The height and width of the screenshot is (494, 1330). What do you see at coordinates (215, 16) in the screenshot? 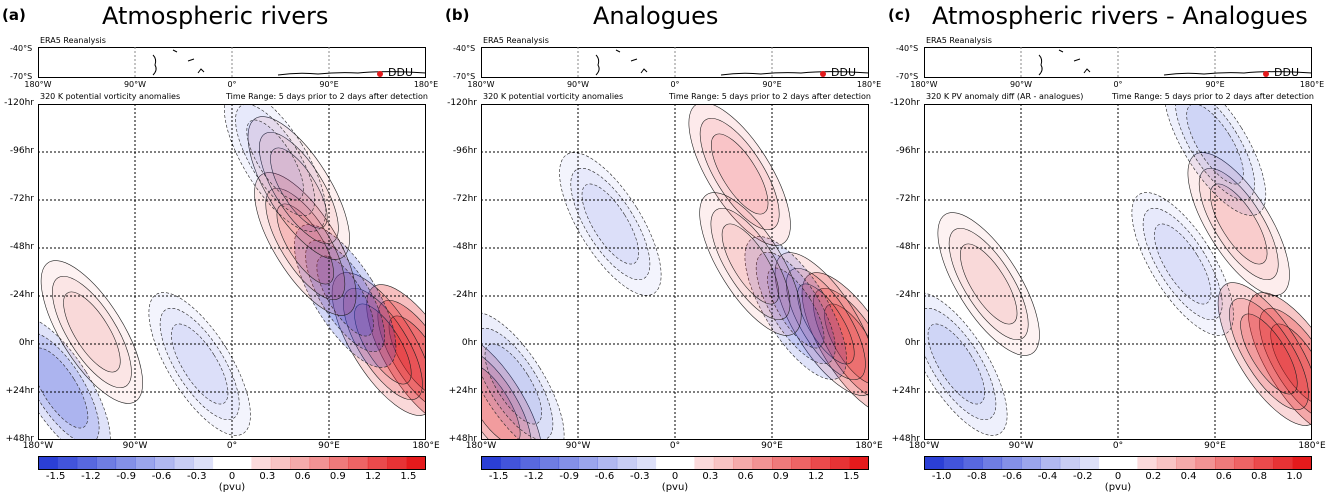
I see `panel-title: Atmospheric rivers` at bounding box center [215, 16].